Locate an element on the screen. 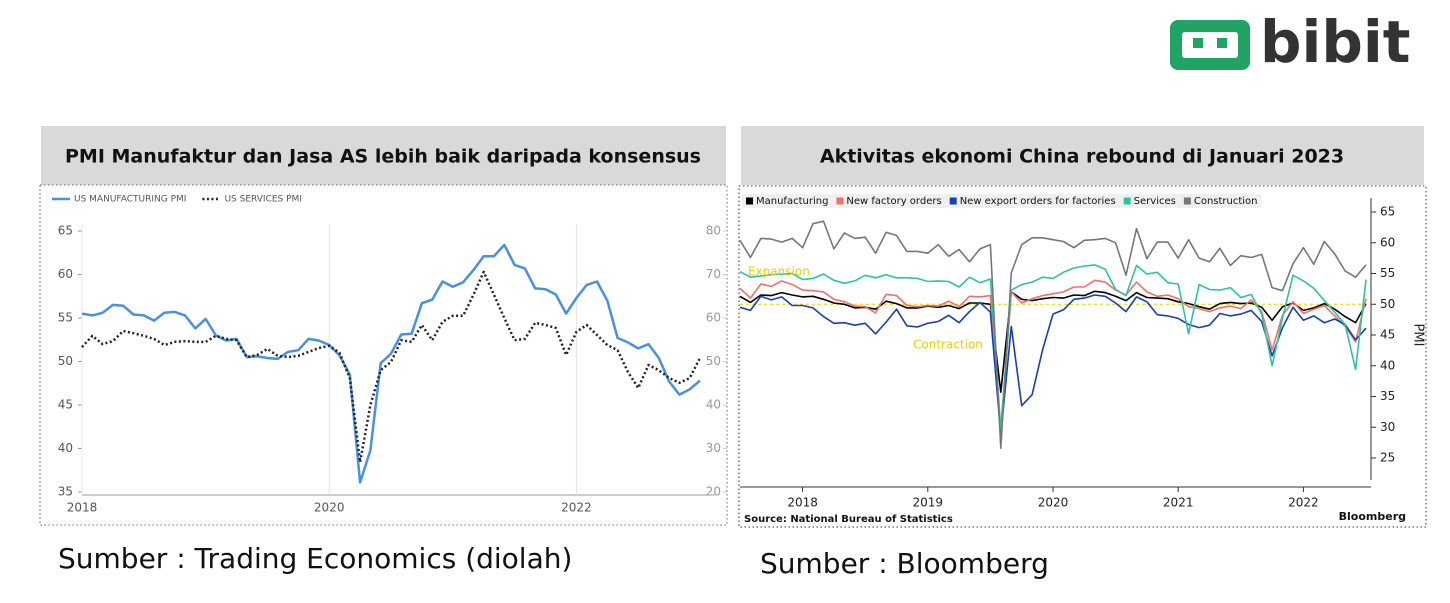 This screenshot has height=603, width=1450. x-tick-label: 2019 is located at coordinates (928, 503).